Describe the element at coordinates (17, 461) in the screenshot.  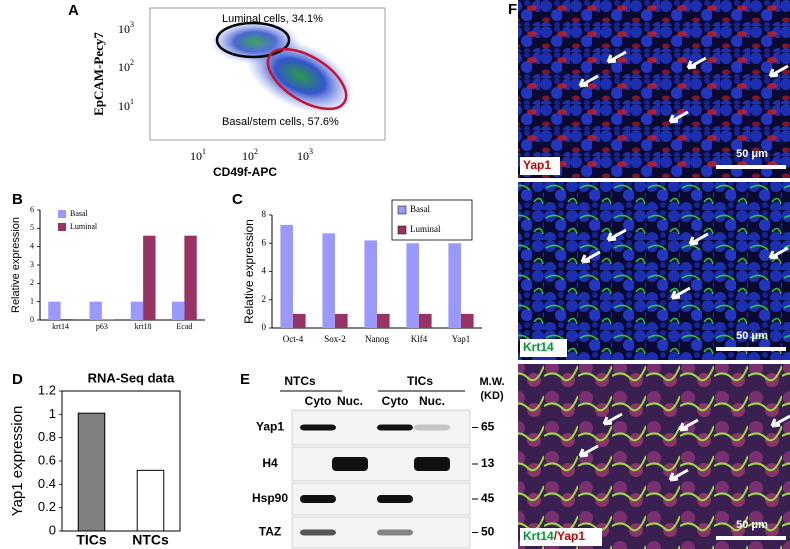
I see `y-axis-label: Yap1 expression` at that location.